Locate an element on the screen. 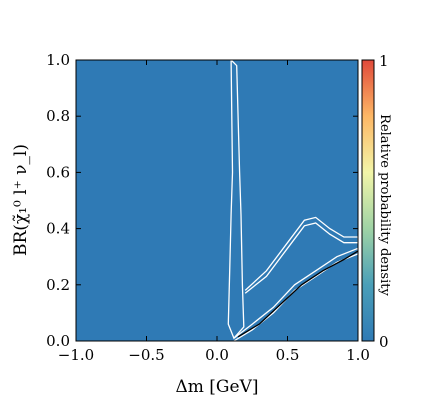 The height and width of the screenshot is (403, 434). colorbar-max-label: 1 is located at coordinates (384, 61).